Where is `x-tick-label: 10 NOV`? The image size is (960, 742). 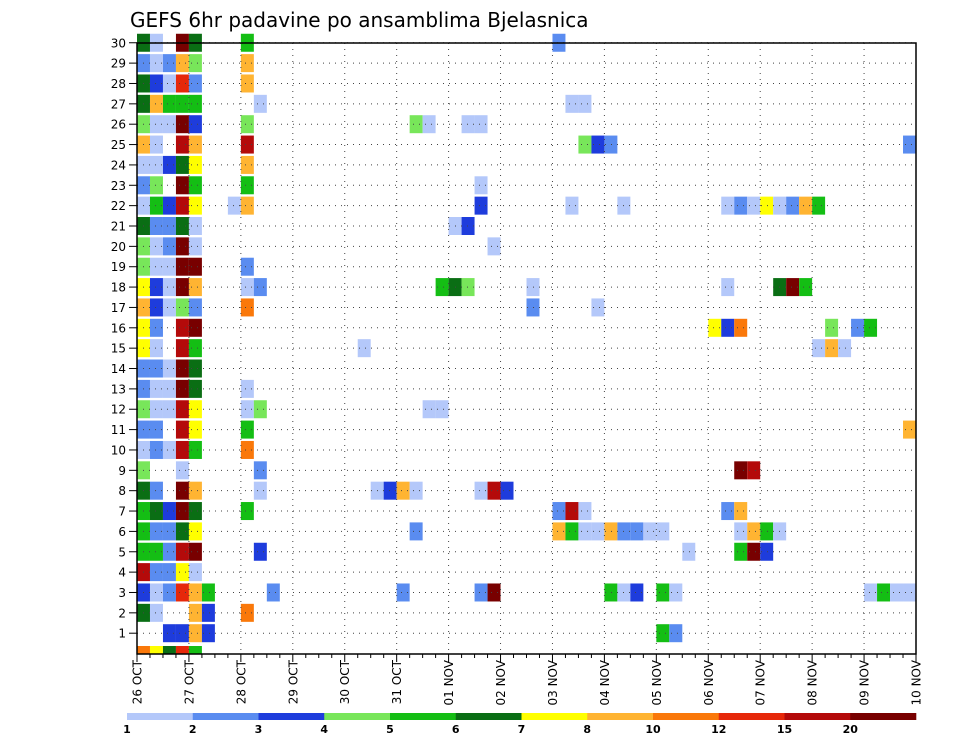
x-tick-label: 10 NOV is located at coordinates (917, 682).